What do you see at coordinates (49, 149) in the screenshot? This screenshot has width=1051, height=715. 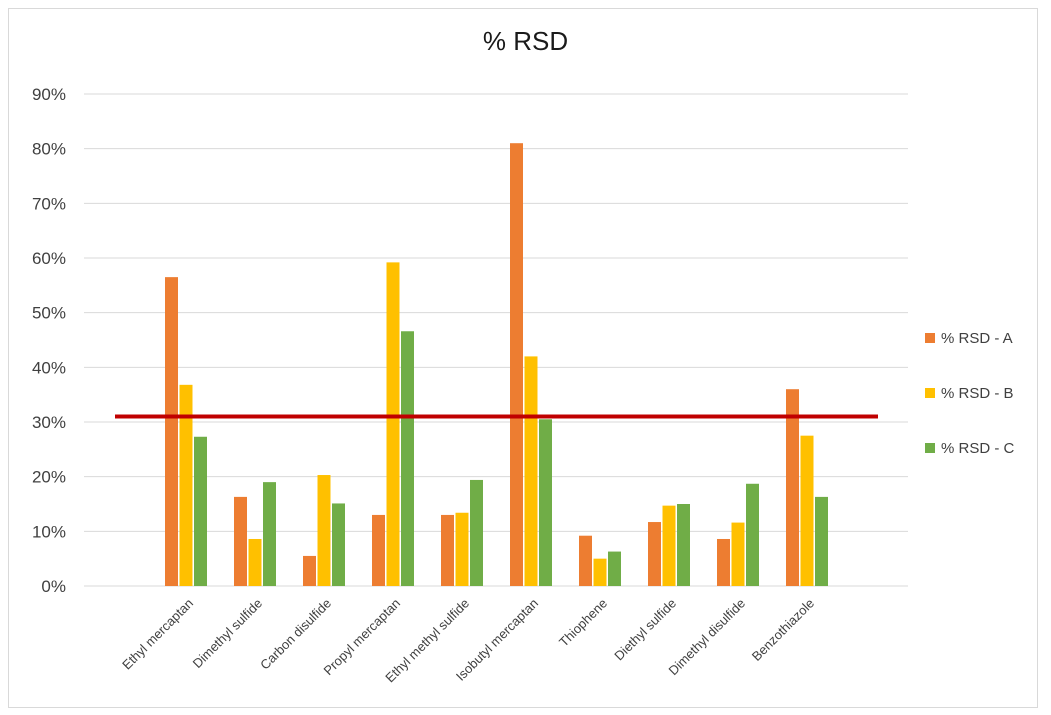 I see `y-tick-label: 80%` at bounding box center [49, 149].